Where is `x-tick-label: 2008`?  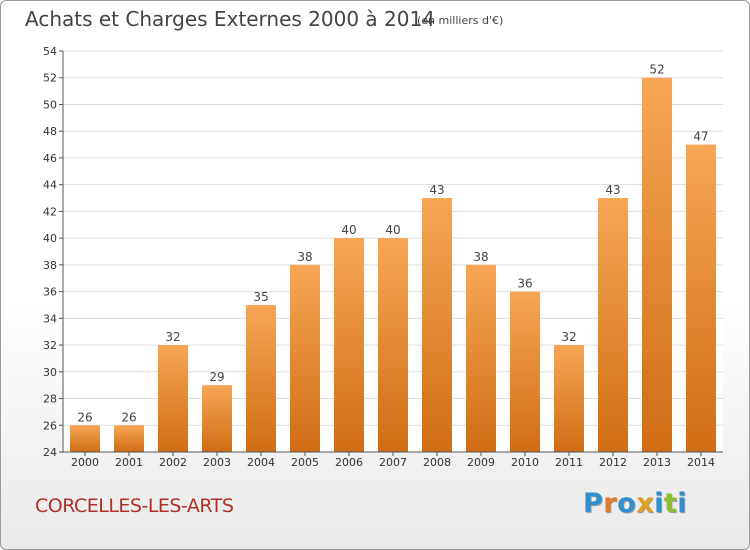
x-tick-label: 2008 is located at coordinates (437, 462).